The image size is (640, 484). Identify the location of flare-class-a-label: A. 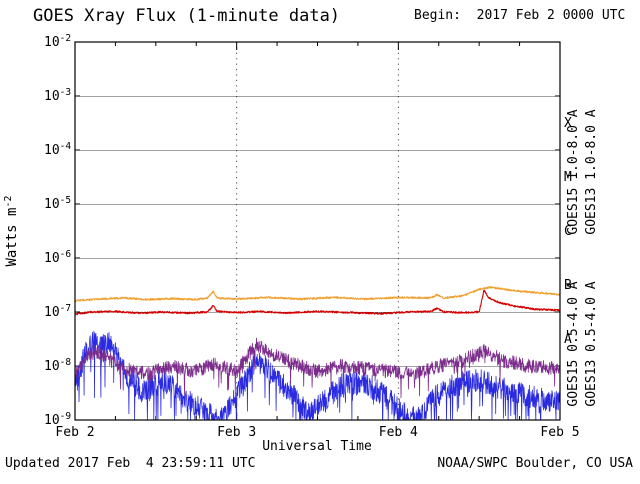
(568, 339).